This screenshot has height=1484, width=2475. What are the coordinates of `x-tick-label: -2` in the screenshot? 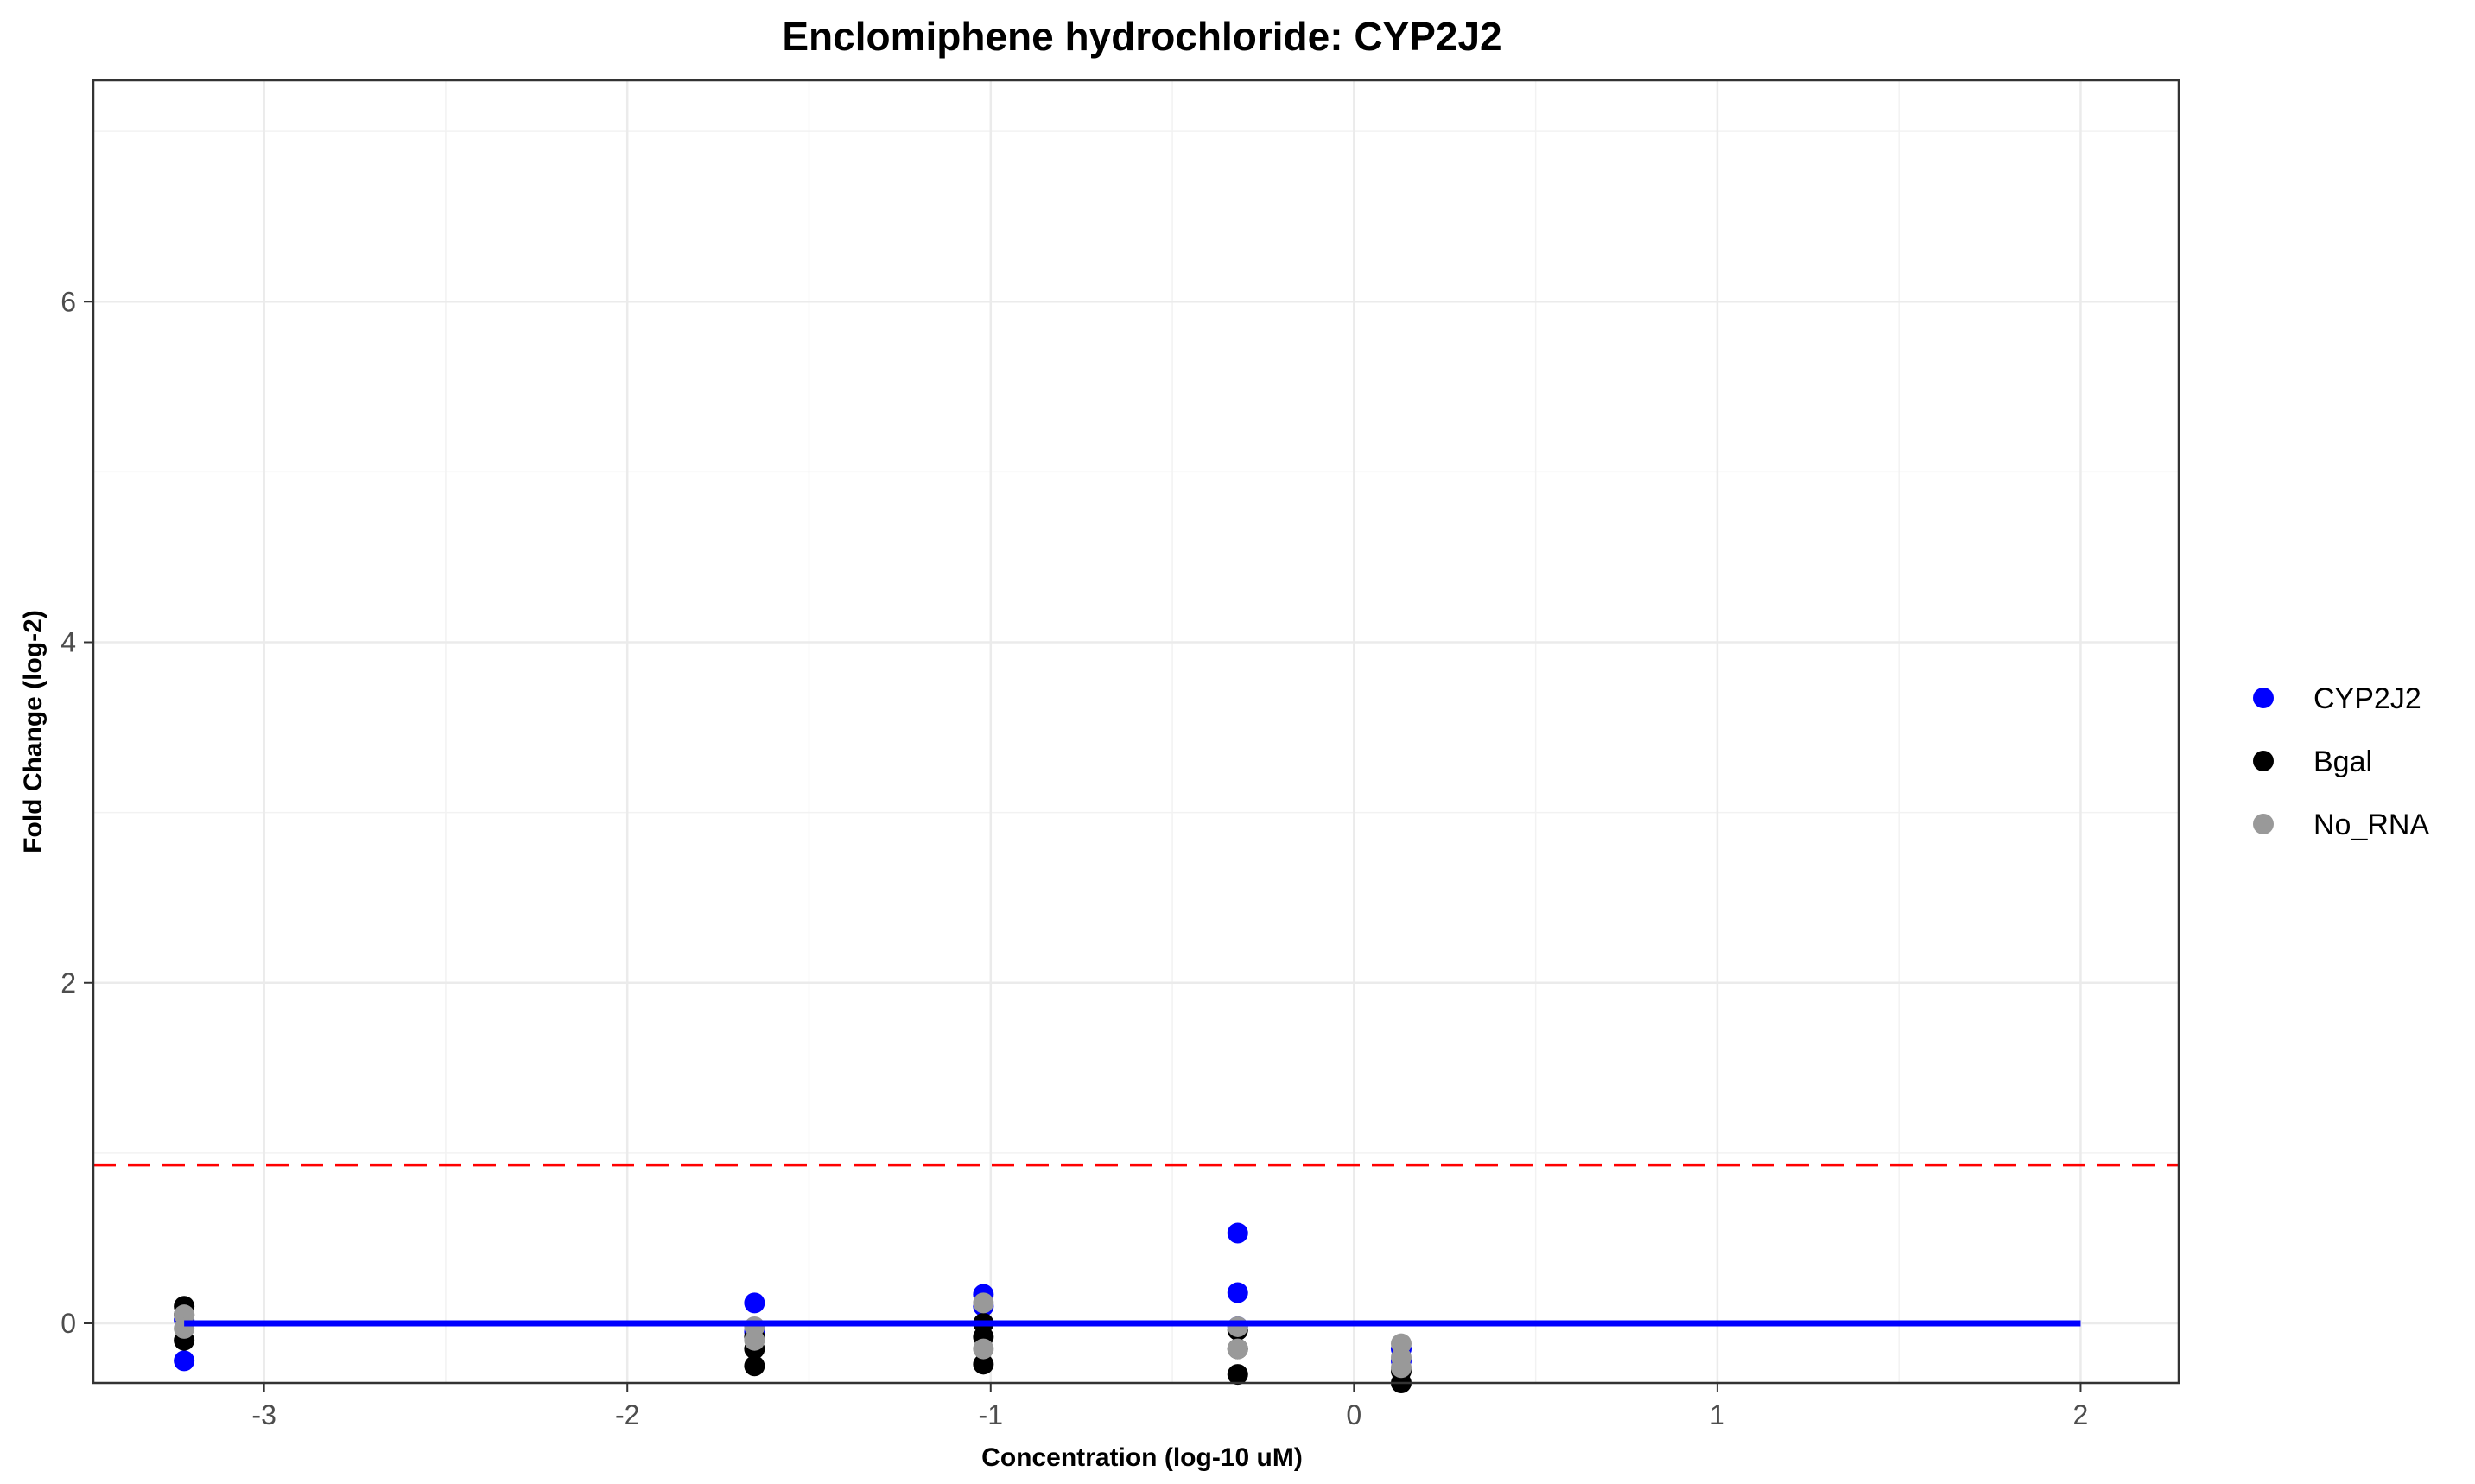 It's located at (627, 1414).